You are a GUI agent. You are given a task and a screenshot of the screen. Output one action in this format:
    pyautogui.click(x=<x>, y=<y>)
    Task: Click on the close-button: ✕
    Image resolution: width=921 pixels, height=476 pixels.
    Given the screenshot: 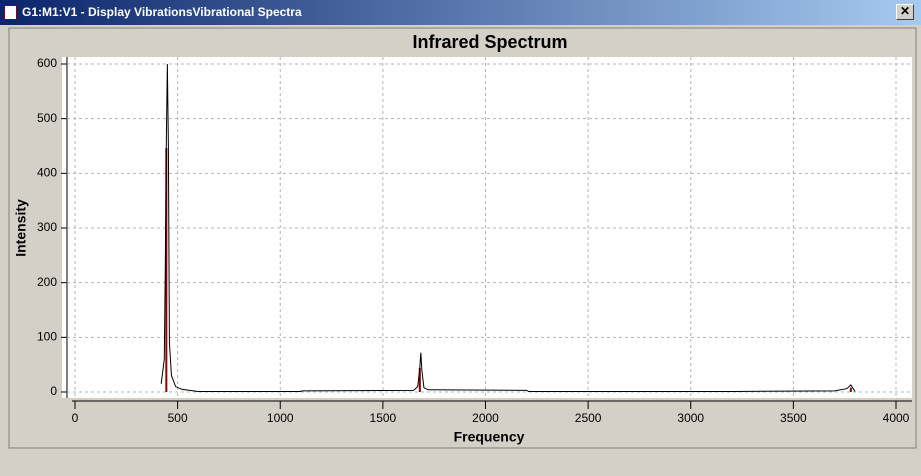 What is the action you would take?
    pyautogui.click(x=905, y=12)
    